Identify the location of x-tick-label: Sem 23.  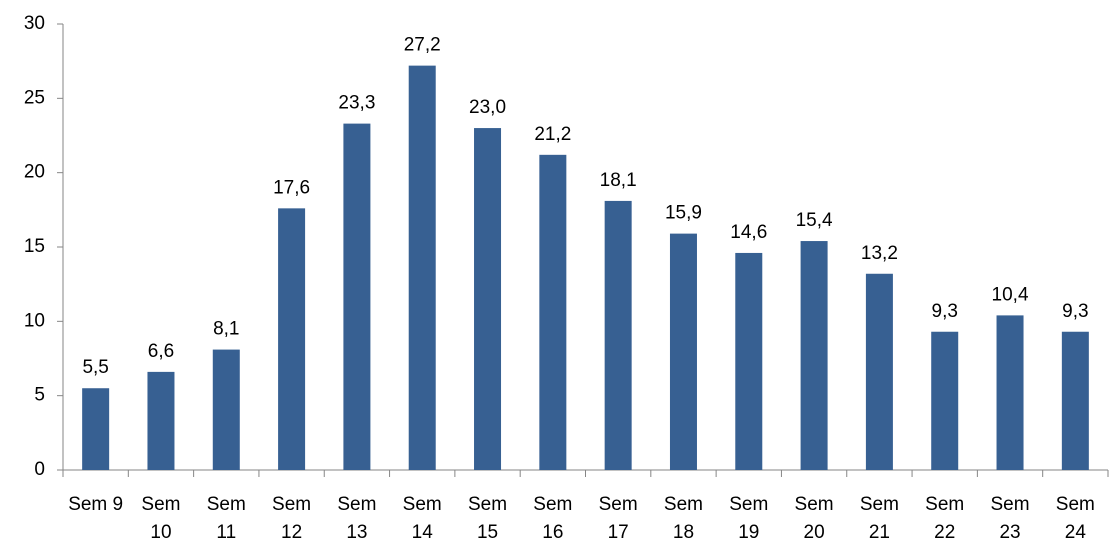
(1010, 518).